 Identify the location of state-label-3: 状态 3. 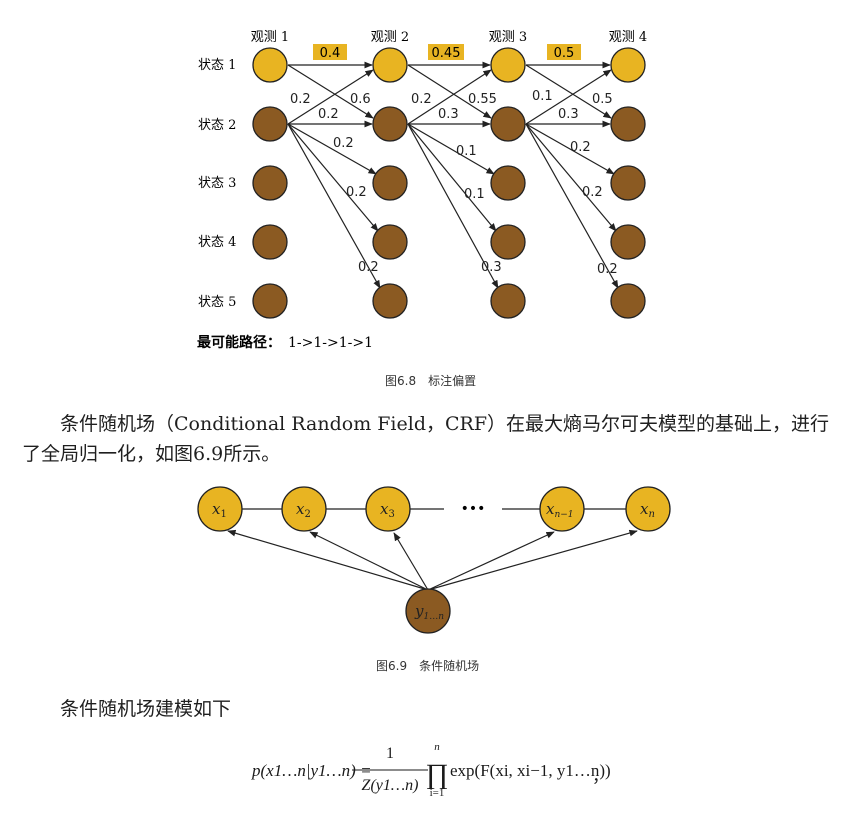
(217, 183).